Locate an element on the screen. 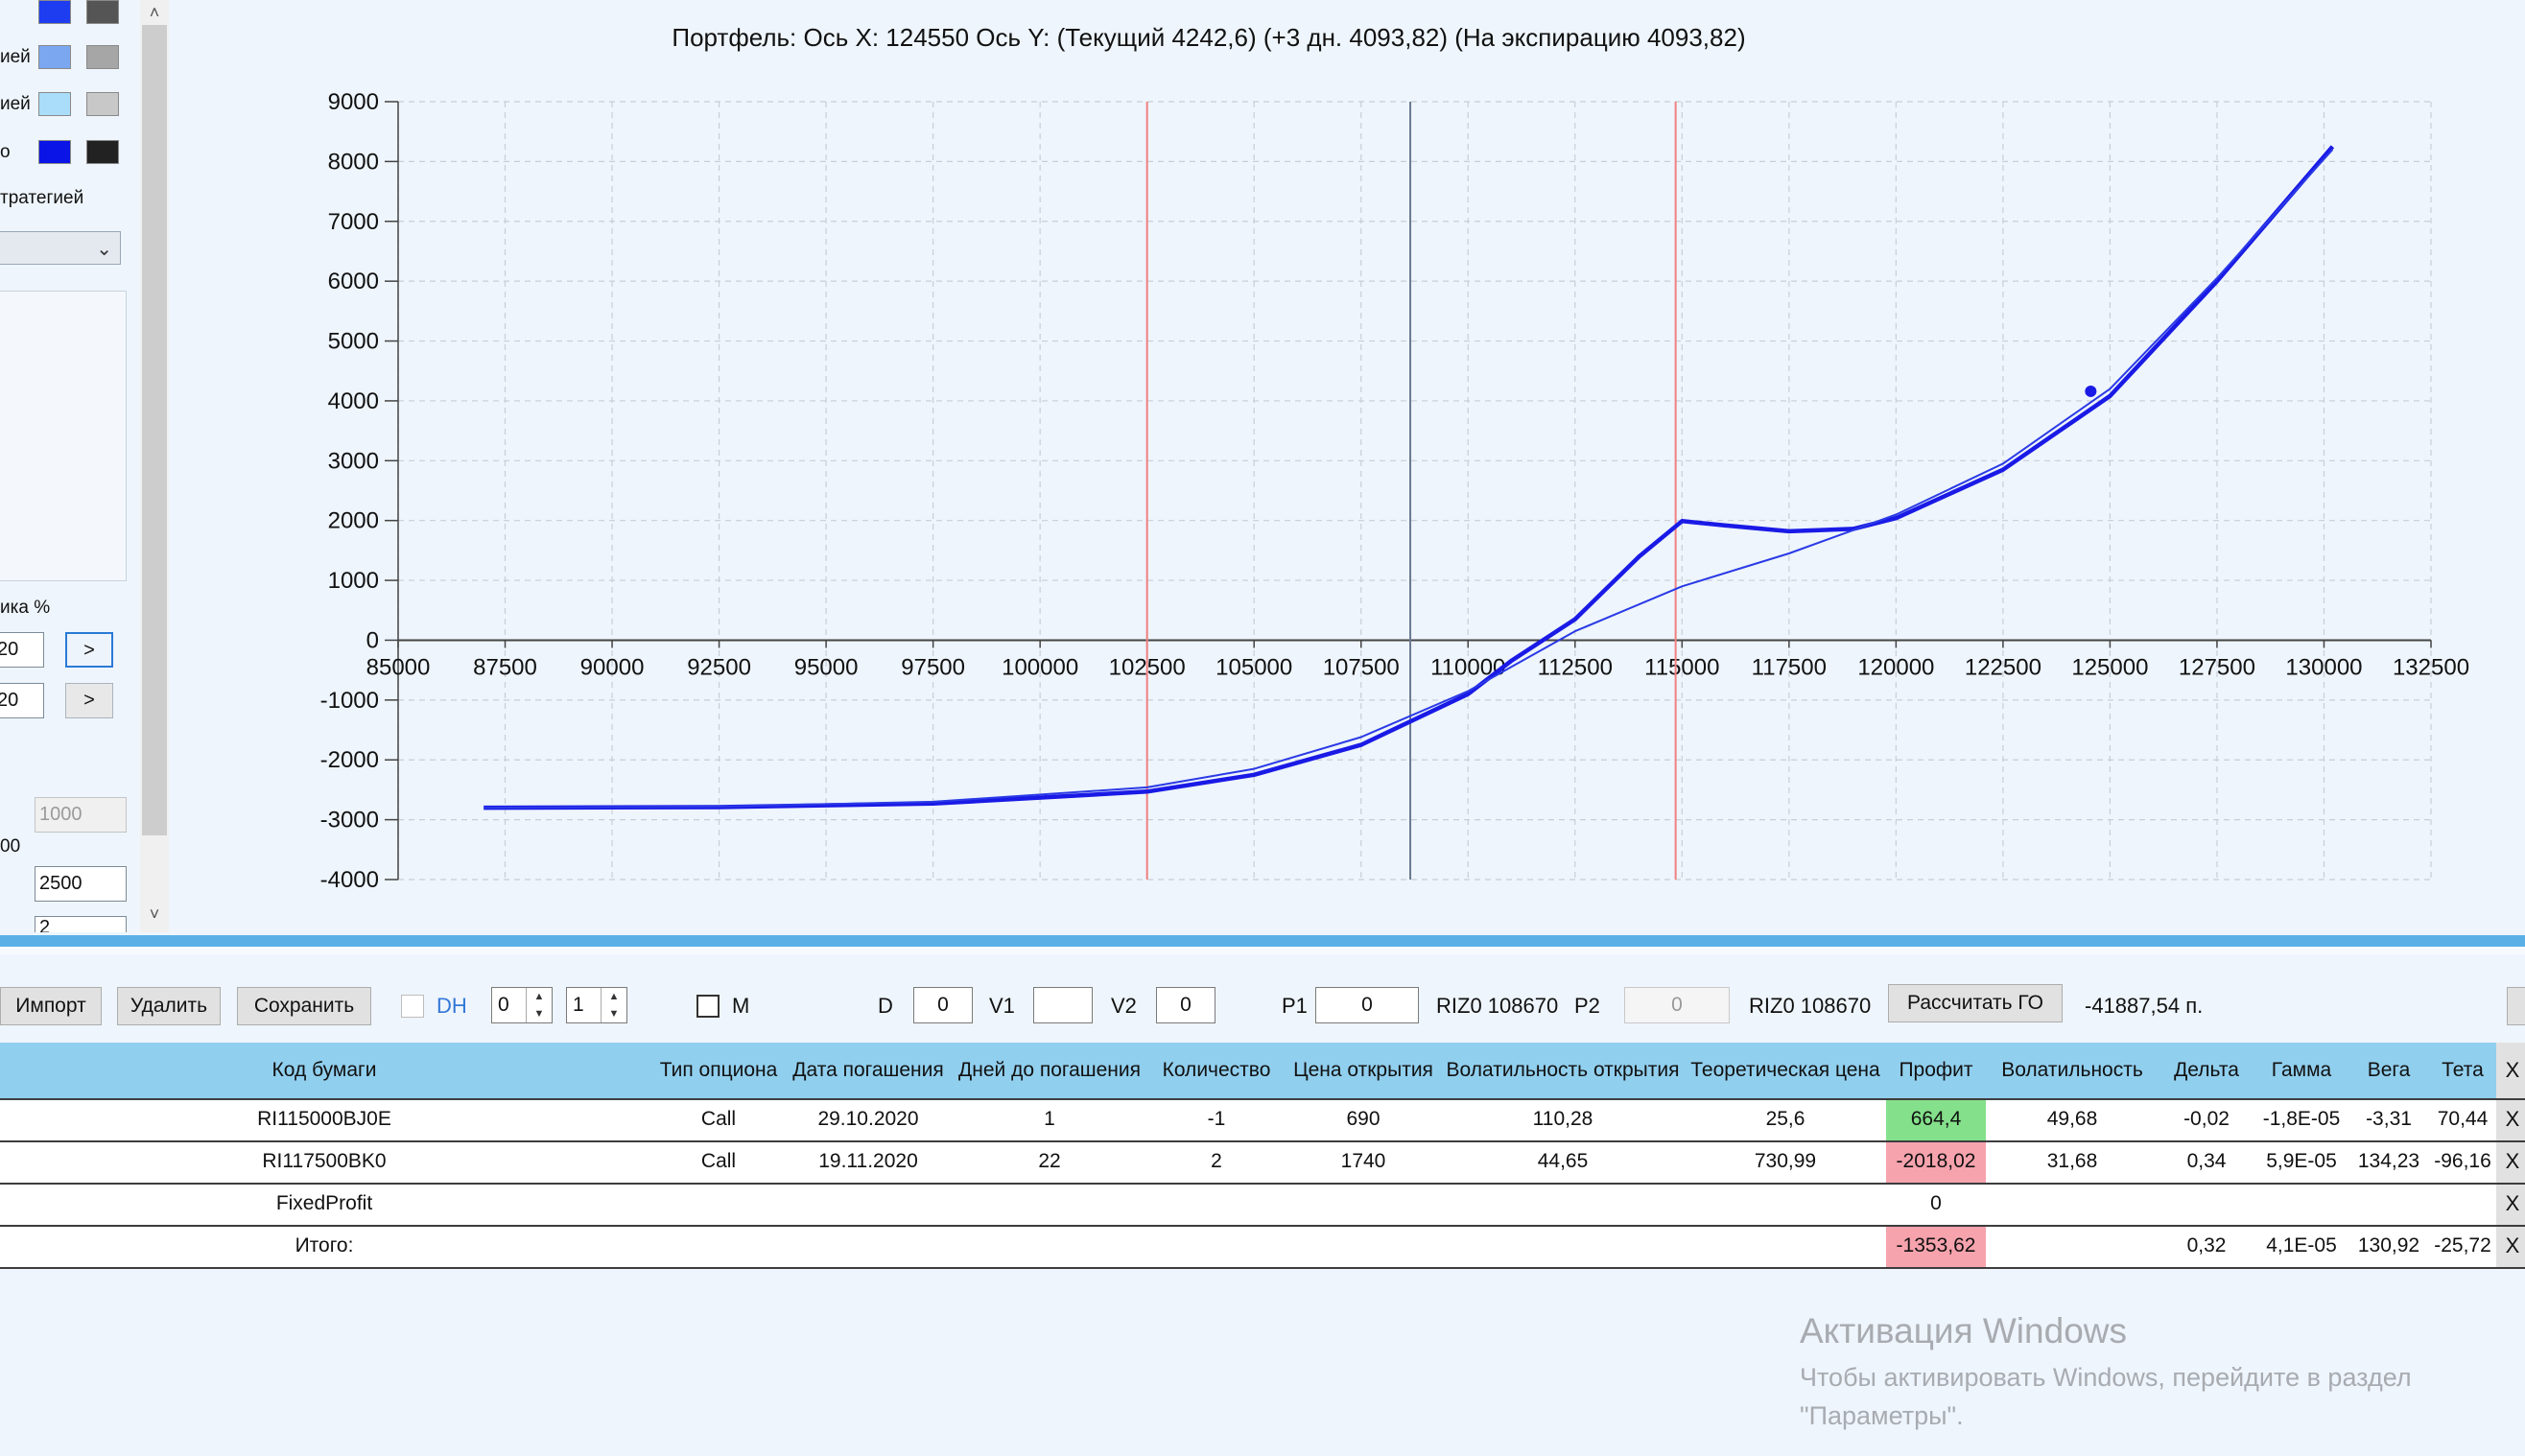 This screenshot has height=1456, width=2525. column-header: Цена открытия is located at coordinates (1364, 1071).